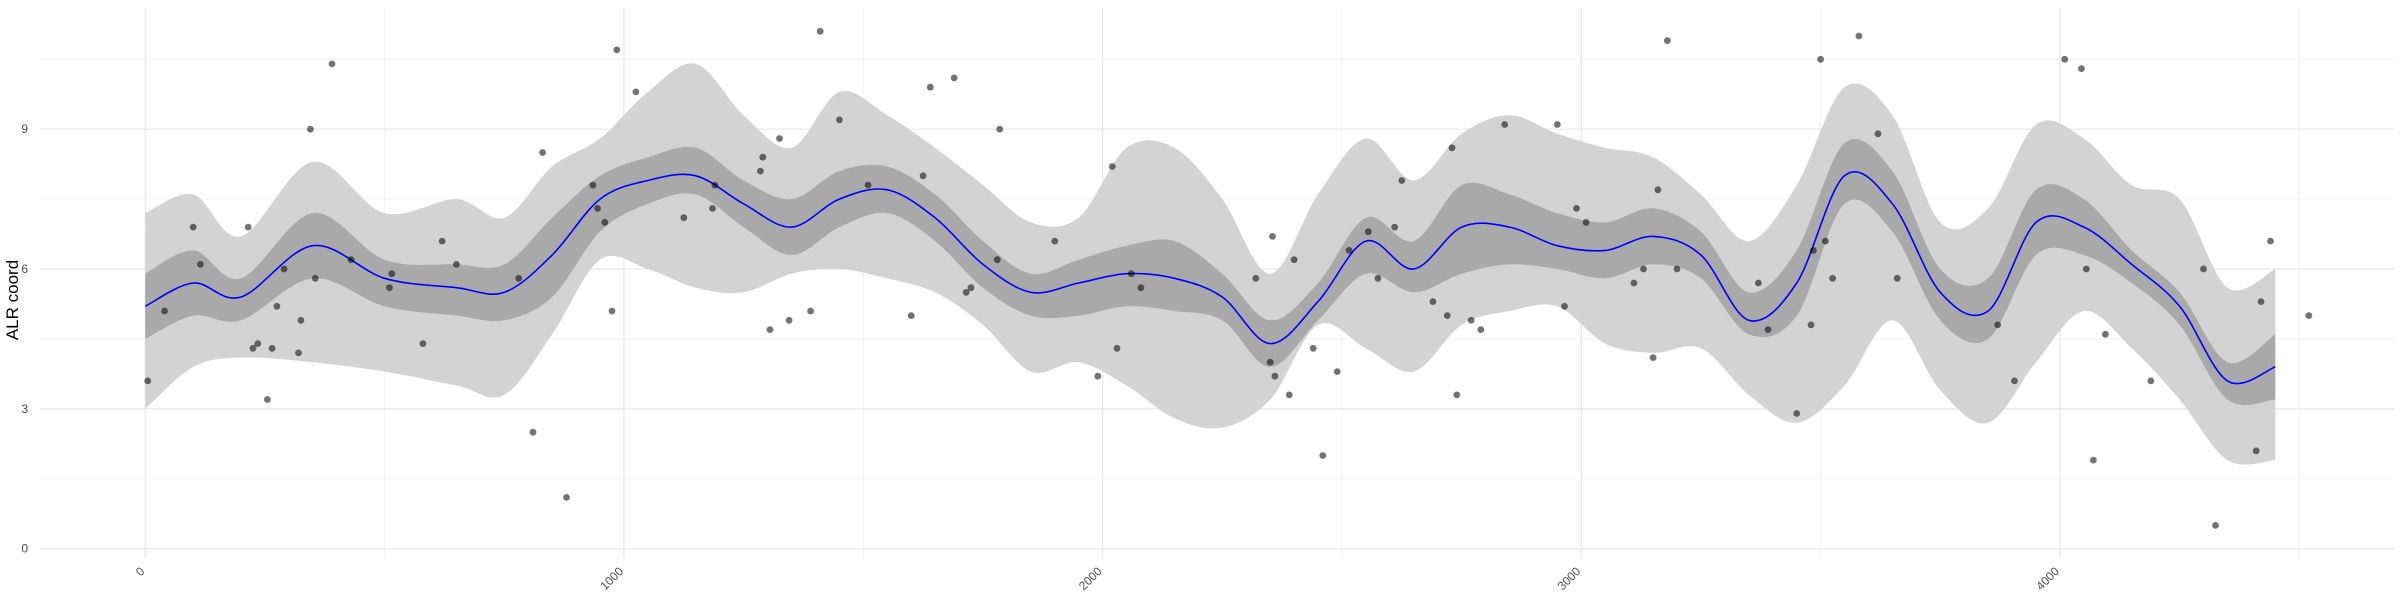 The width and height of the screenshot is (2400, 600). I want to click on y-tick-label: 6, so click(24, 269).